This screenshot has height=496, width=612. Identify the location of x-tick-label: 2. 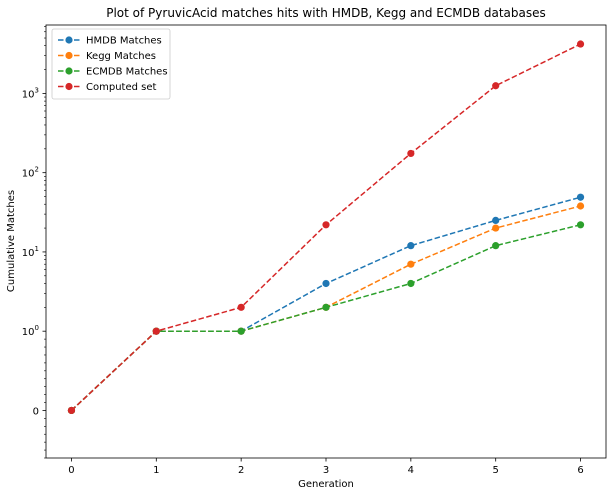
(241, 470).